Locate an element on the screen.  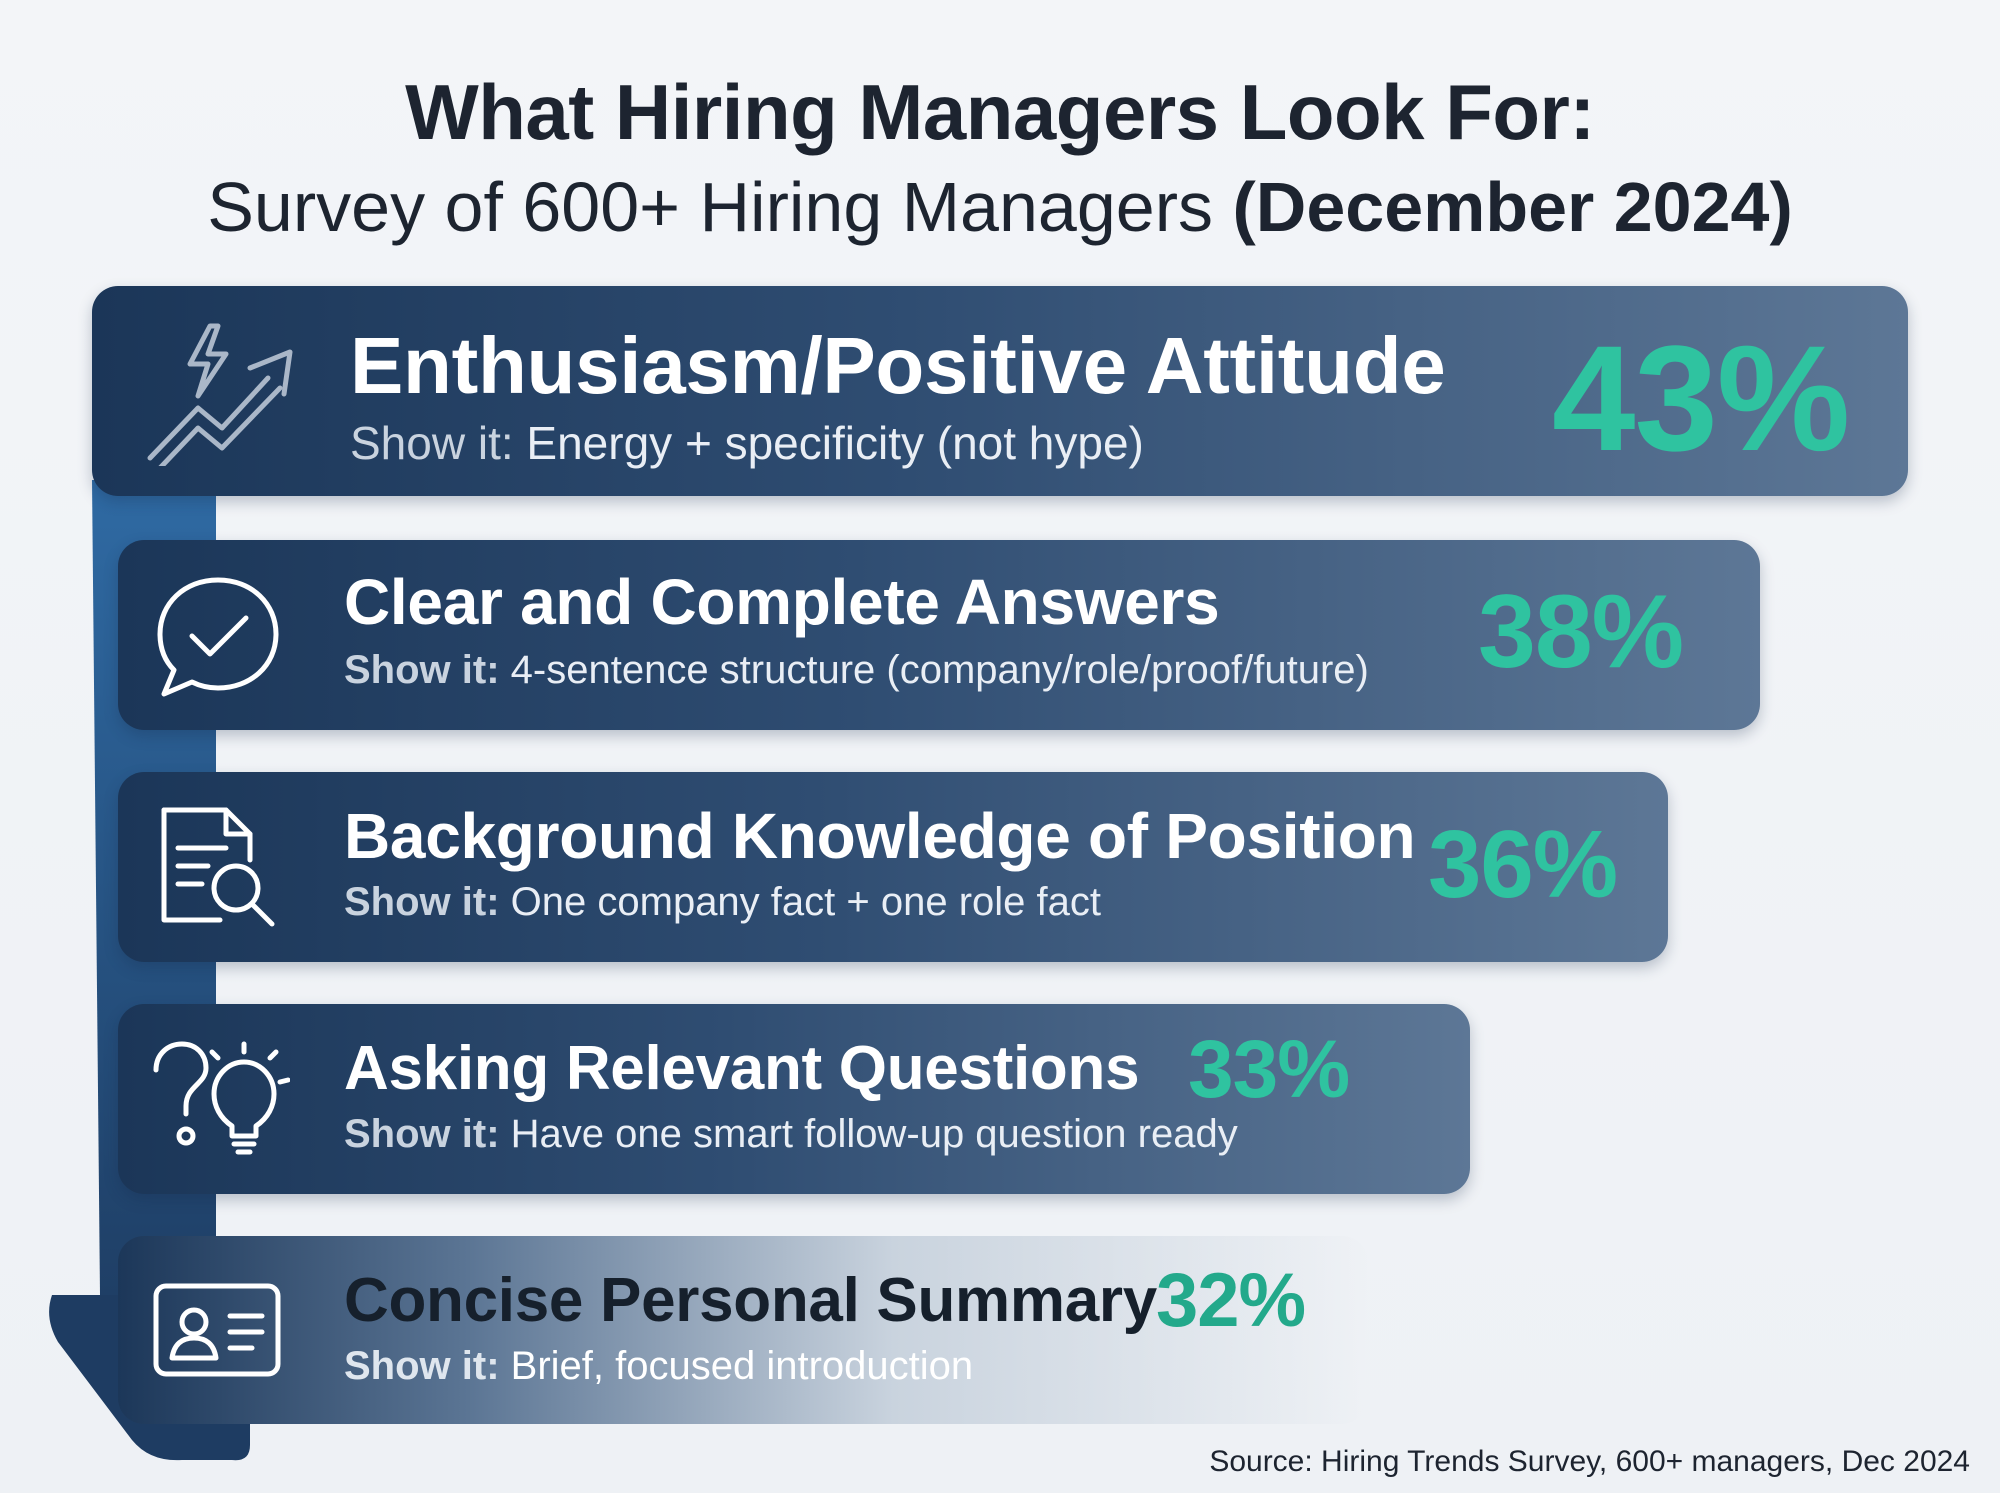
chart-title: What Hiring Managers Look For: is located at coordinates (1000, 112).